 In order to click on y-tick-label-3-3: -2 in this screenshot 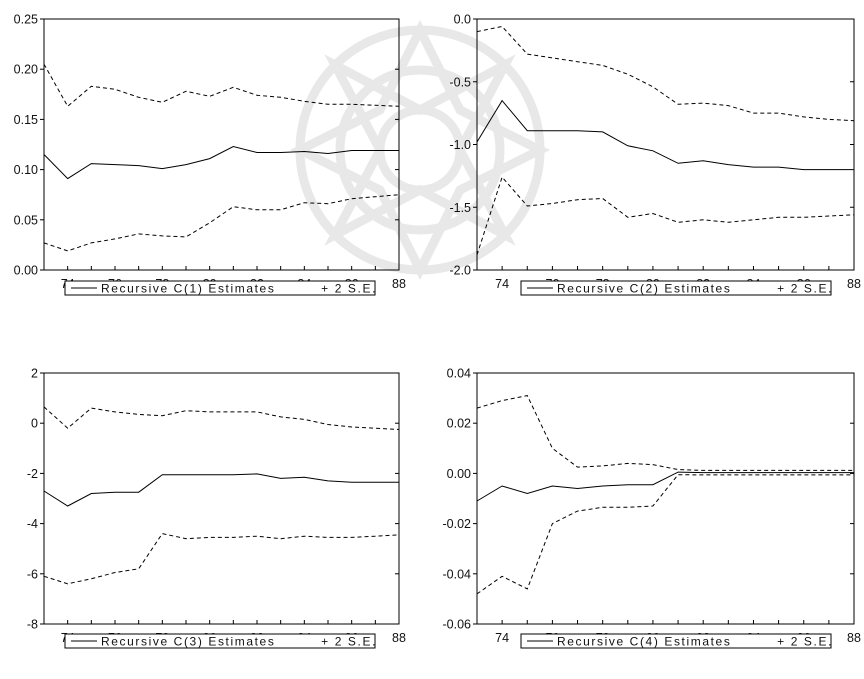, I will do `click(32, 474)`.